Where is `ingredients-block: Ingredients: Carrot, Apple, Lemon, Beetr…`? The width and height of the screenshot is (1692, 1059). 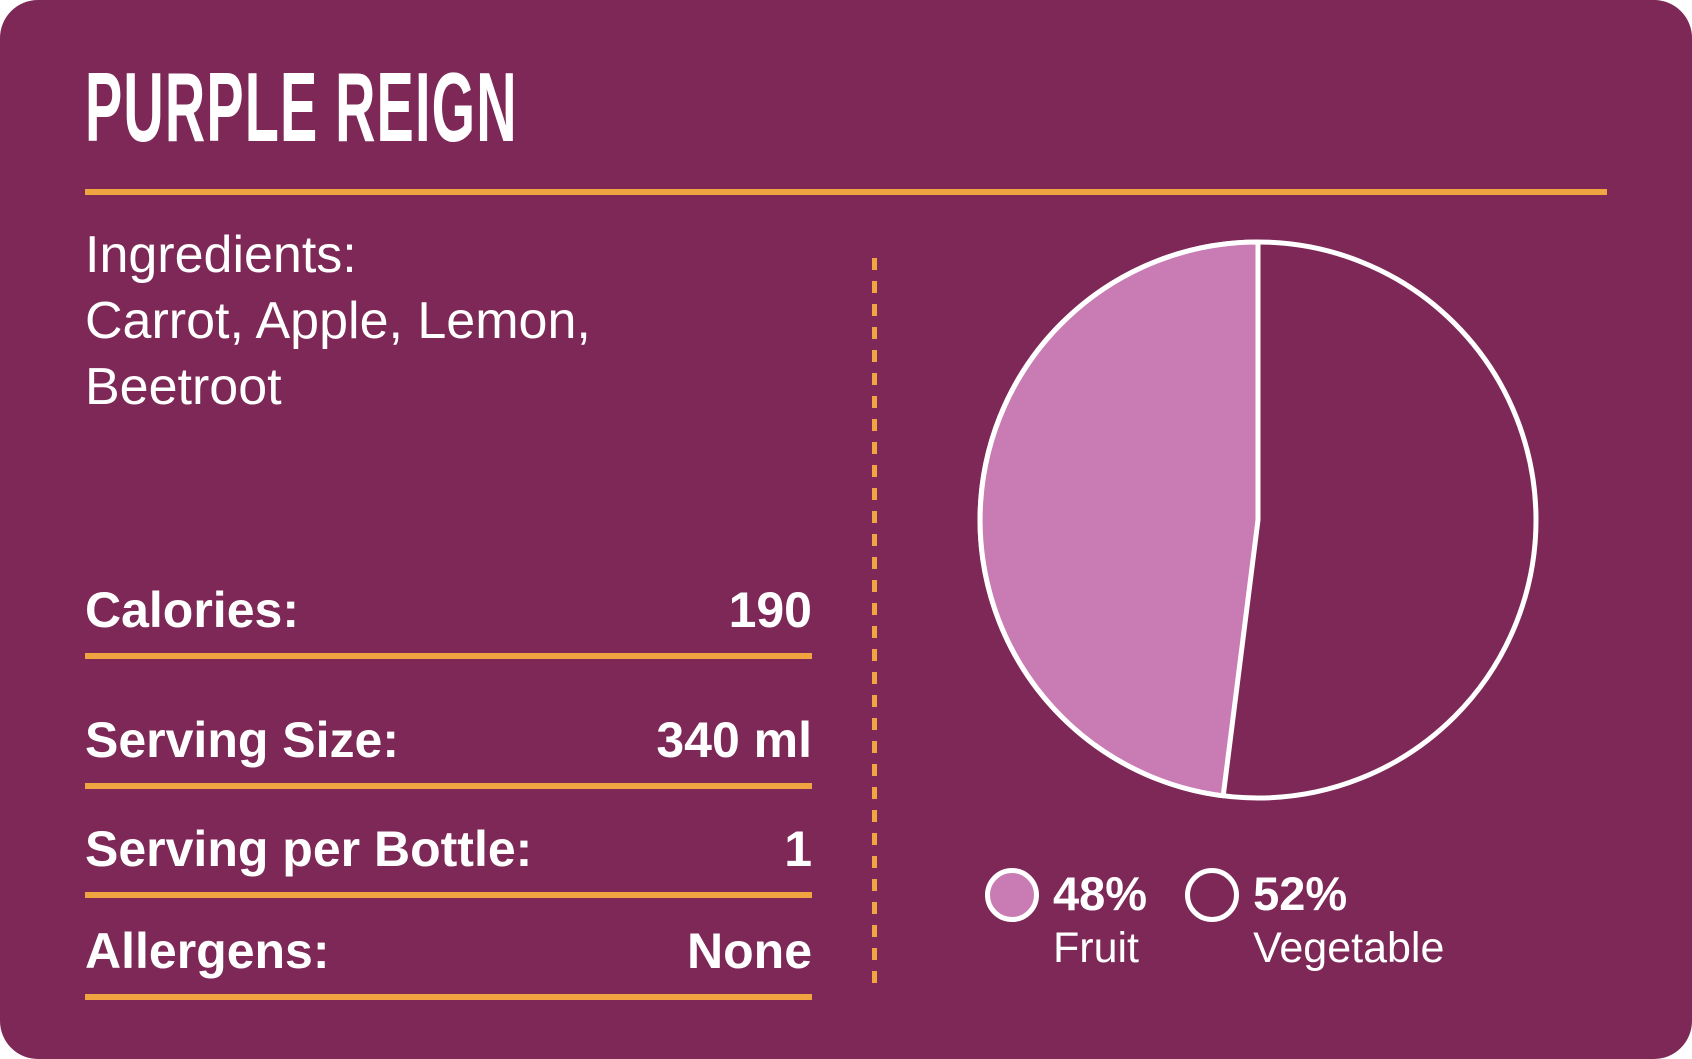
ingredients-block: Ingredients: Carrot, Apple, Lemon, Beetr… is located at coordinates (338, 321).